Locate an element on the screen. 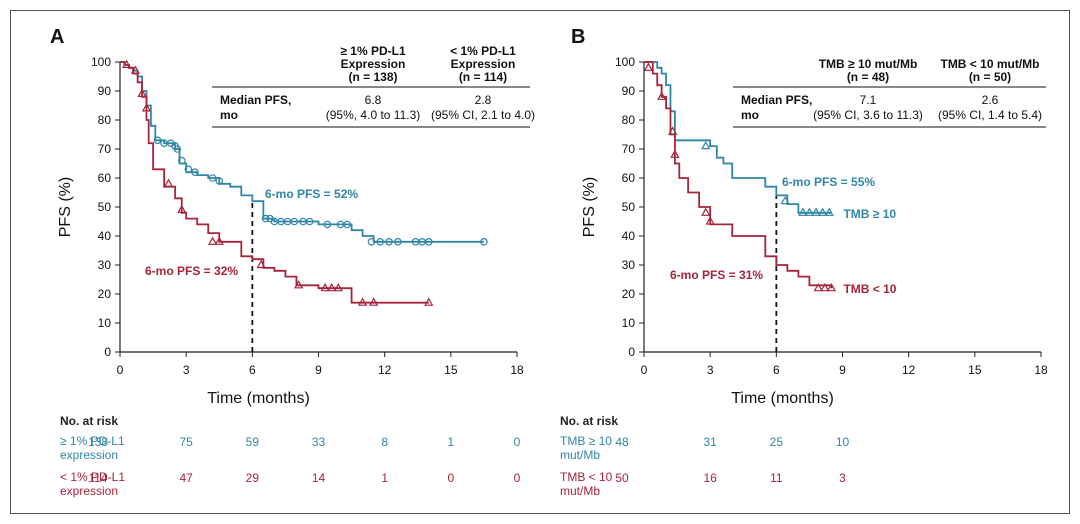  pfs-annotation-0: 6-mo PFS = 55% is located at coordinates (828, 182).